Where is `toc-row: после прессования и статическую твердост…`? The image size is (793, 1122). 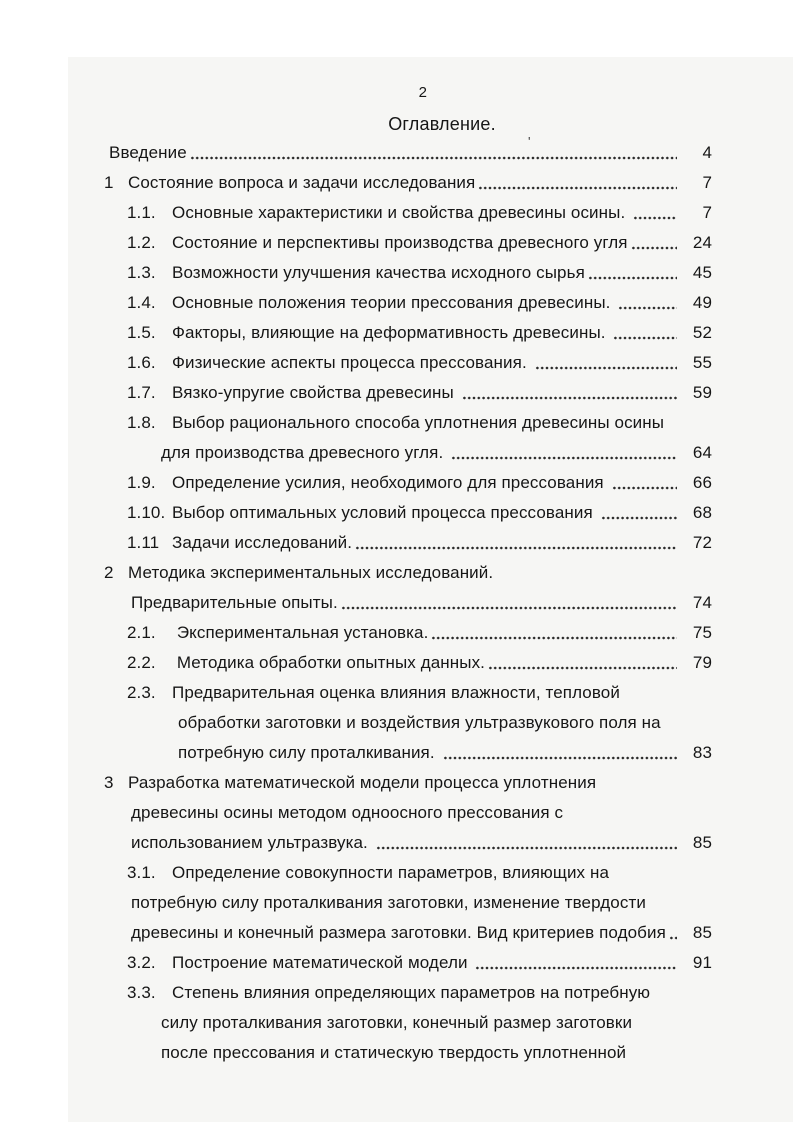
toc-row: после прессования и статическую твердост… is located at coordinates (396, 1053).